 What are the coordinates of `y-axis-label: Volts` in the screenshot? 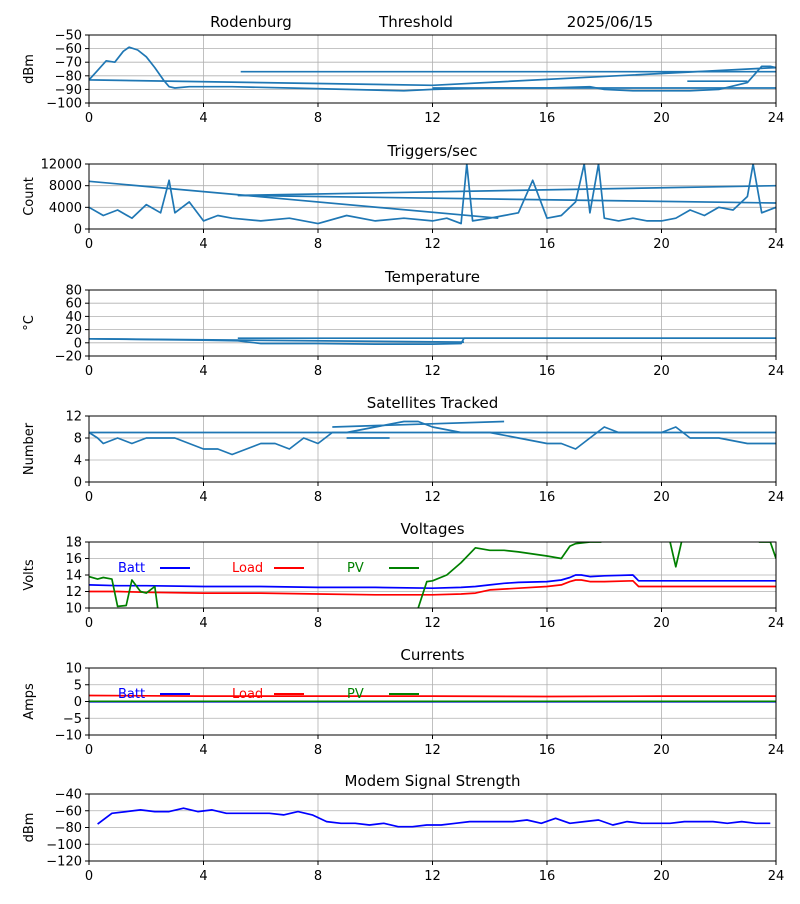 It's located at (29, 575).